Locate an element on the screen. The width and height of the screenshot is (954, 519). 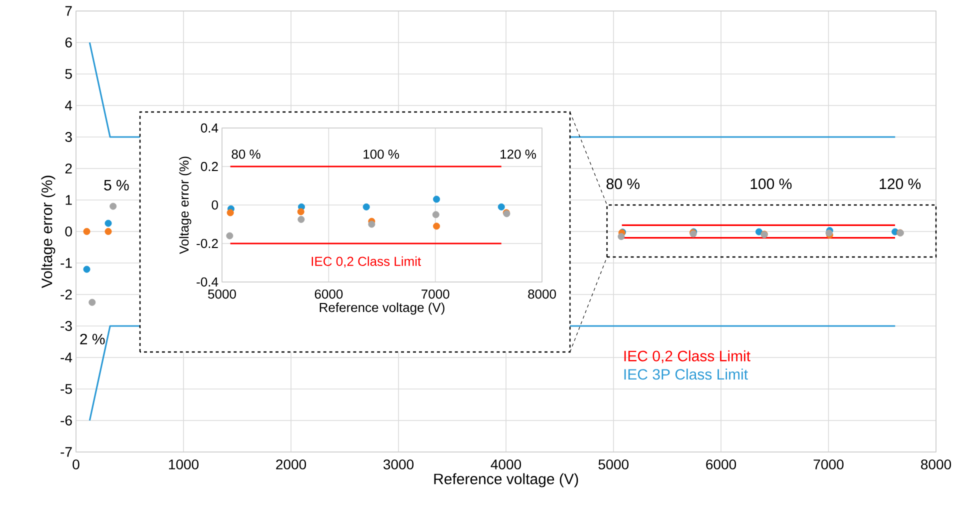
annotation: 5 % is located at coordinates (116, 185).